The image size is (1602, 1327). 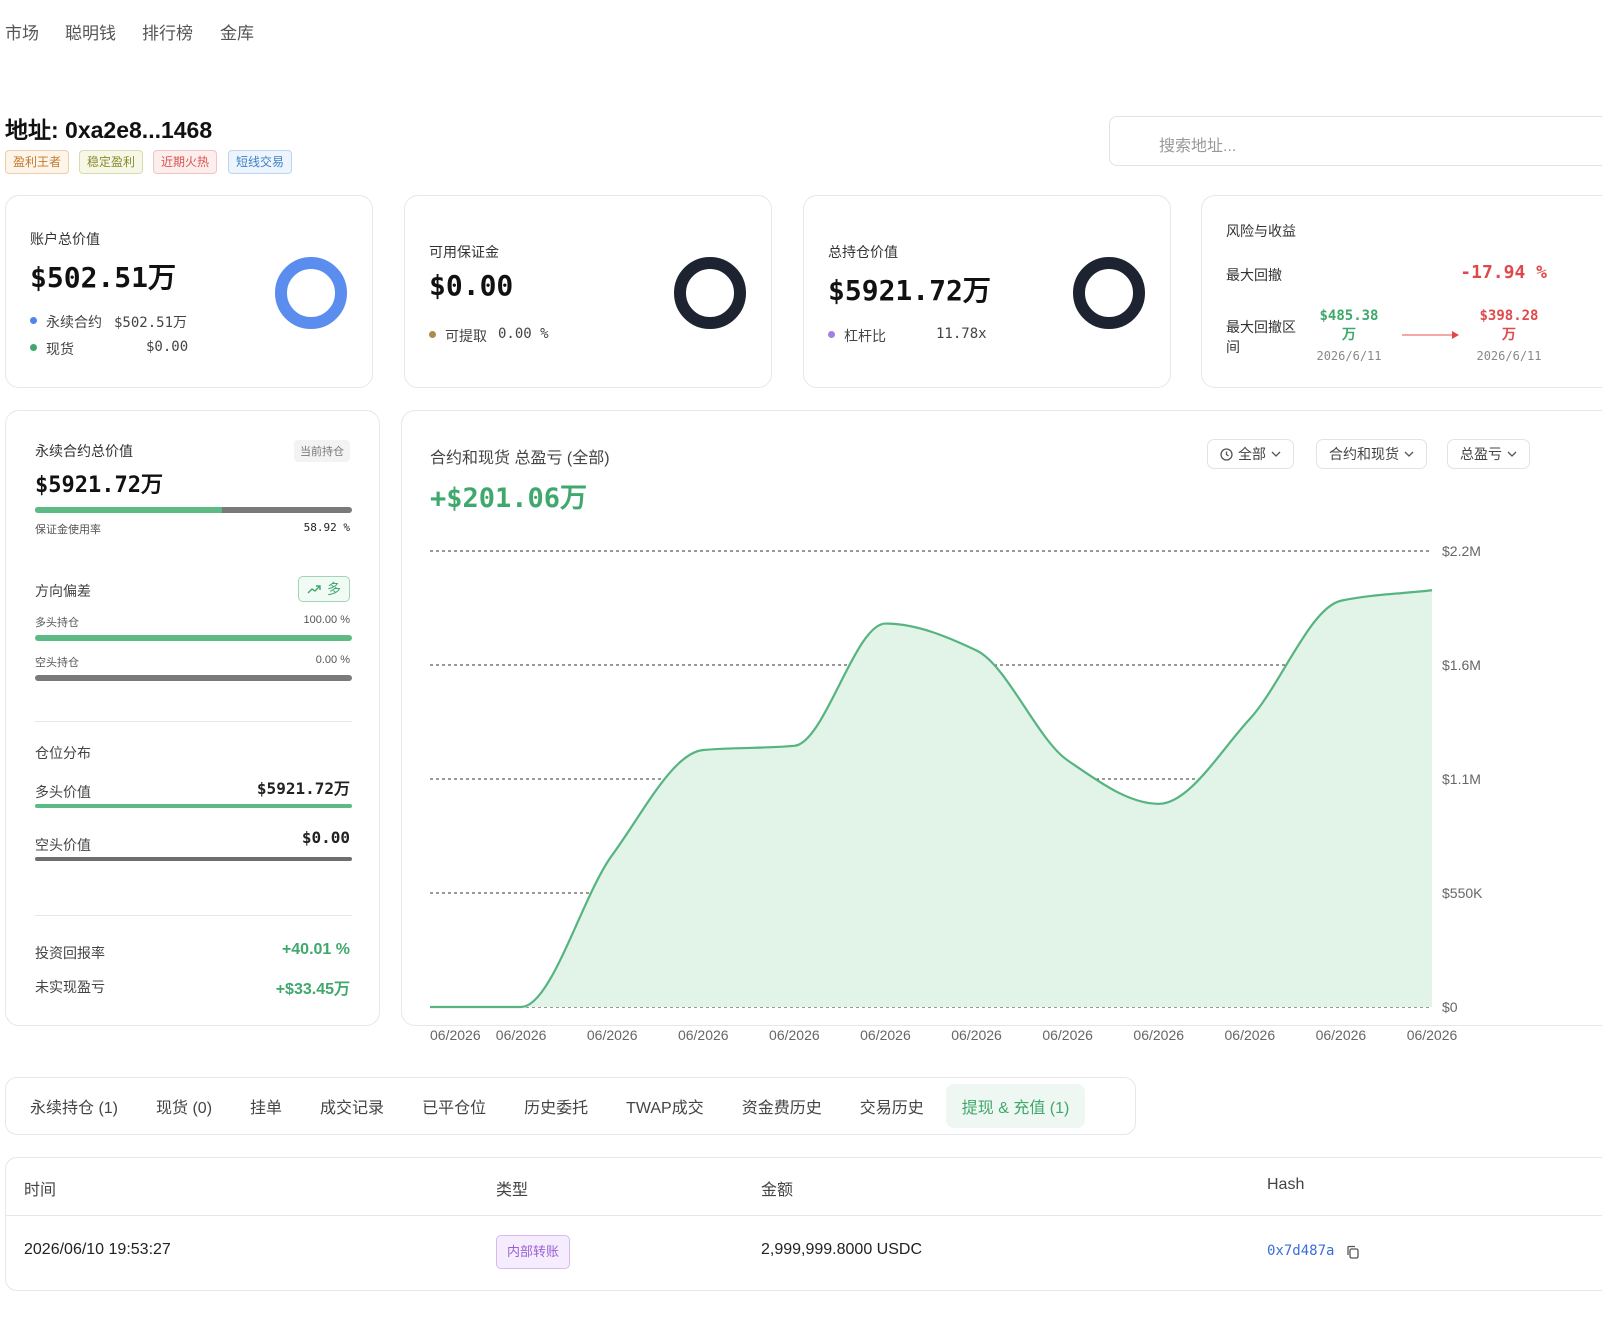 I want to click on filter-label: 合约和现货, so click(x=1364, y=454).